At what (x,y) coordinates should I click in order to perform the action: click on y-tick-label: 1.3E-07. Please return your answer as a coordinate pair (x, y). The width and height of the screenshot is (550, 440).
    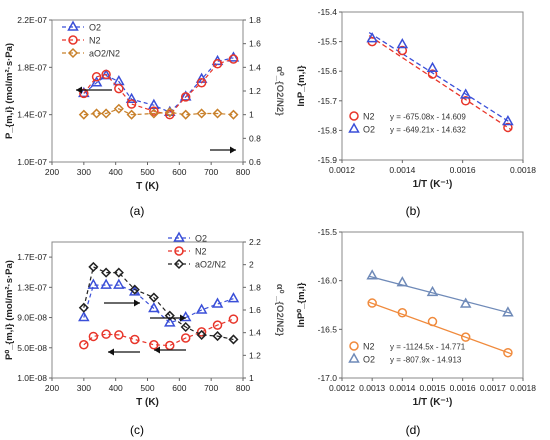
    Looking at the image, I should click on (32, 287).